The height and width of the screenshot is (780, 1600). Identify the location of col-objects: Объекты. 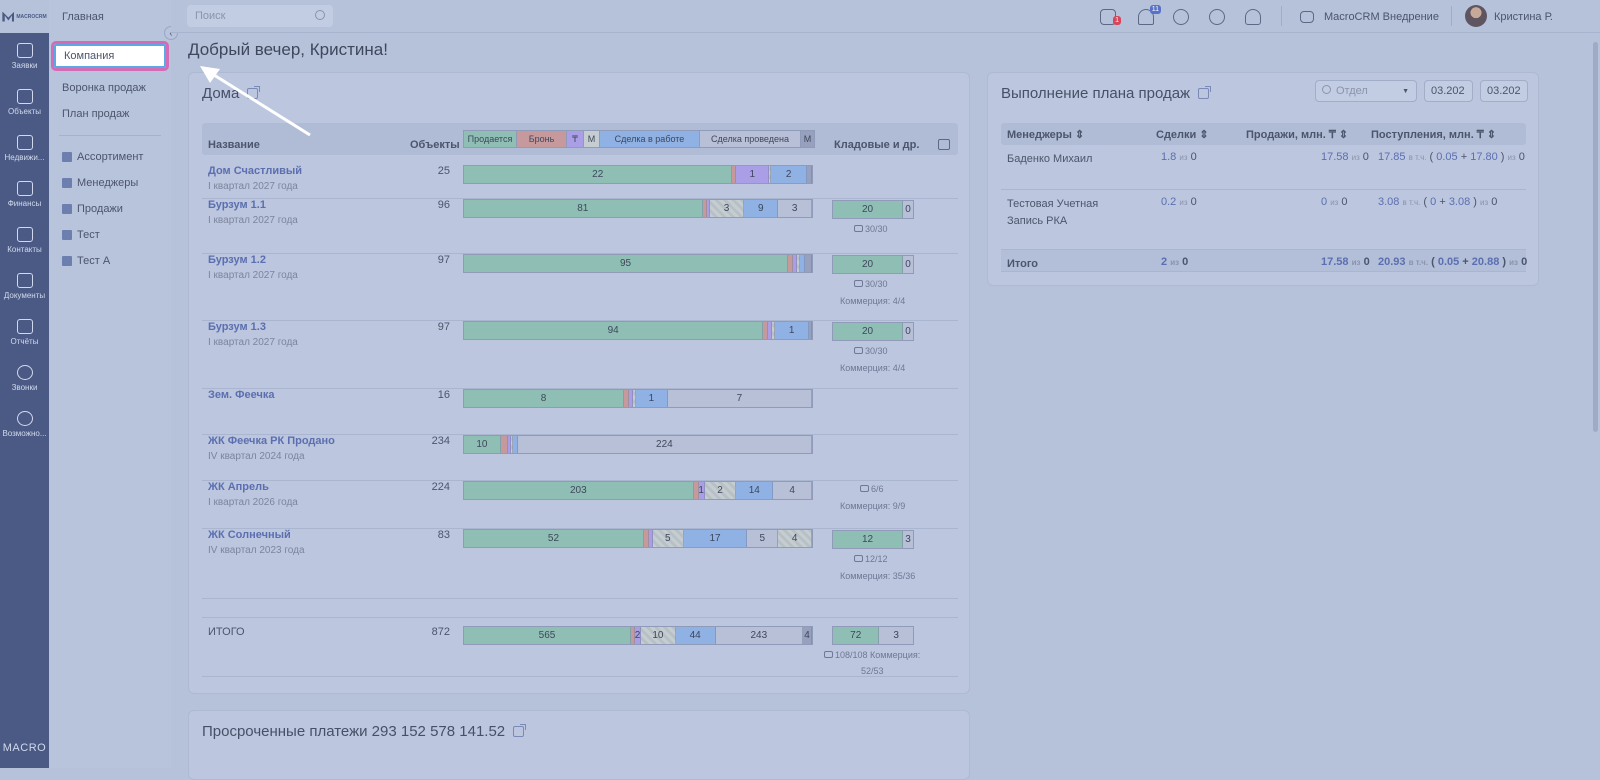
(435, 145).